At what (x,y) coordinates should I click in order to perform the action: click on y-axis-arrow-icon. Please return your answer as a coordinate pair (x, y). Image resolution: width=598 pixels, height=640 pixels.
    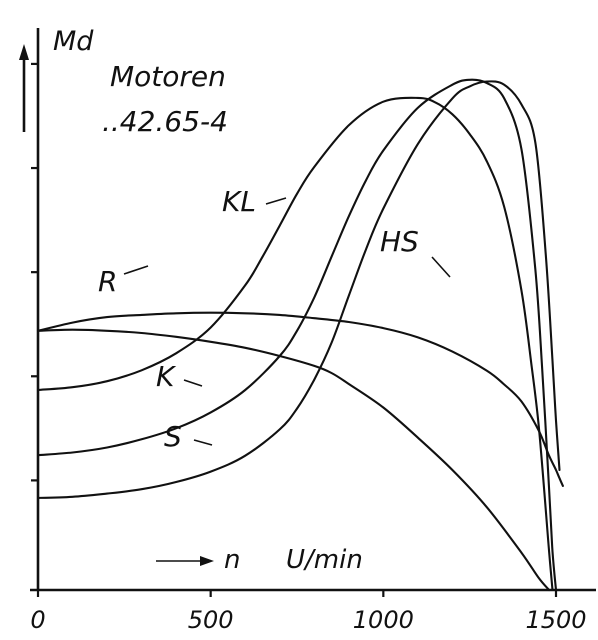
    Looking at the image, I should click on (24, 52).